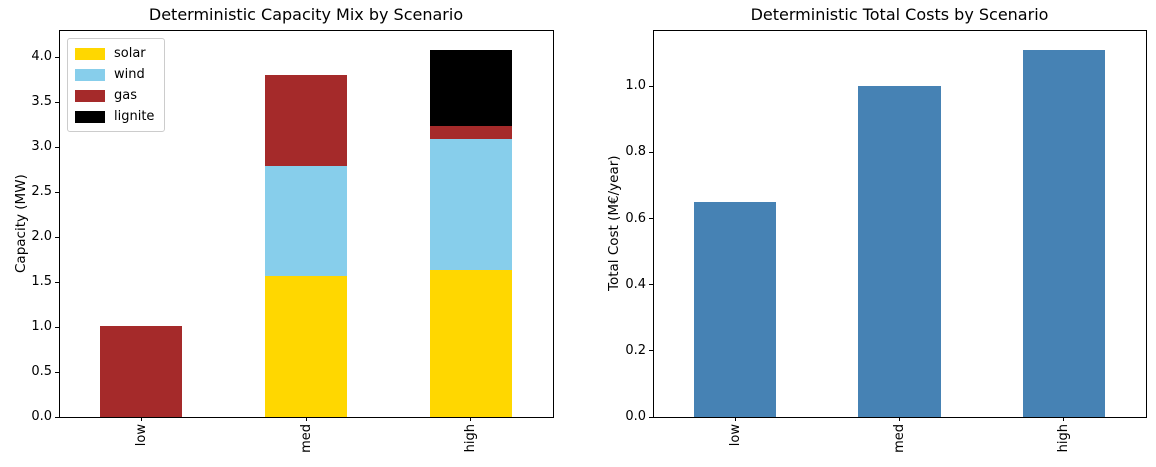 Image resolution: width=1156 pixels, height=467 pixels. Describe the element at coordinates (21, 223) in the screenshot. I see `left-y-axis-label: Capacity (MW)` at that location.